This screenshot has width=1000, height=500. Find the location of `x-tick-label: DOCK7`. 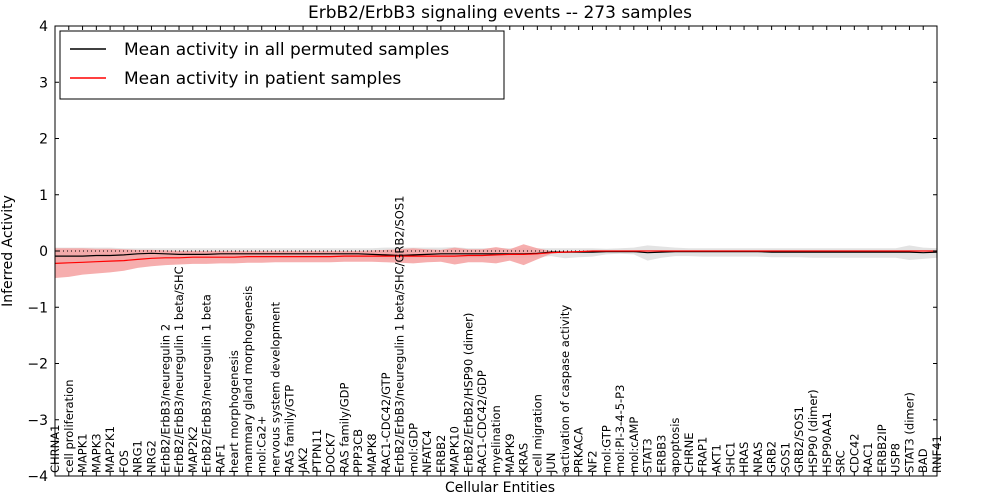

x-tick-label: DOCK7 is located at coordinates (331, 452).